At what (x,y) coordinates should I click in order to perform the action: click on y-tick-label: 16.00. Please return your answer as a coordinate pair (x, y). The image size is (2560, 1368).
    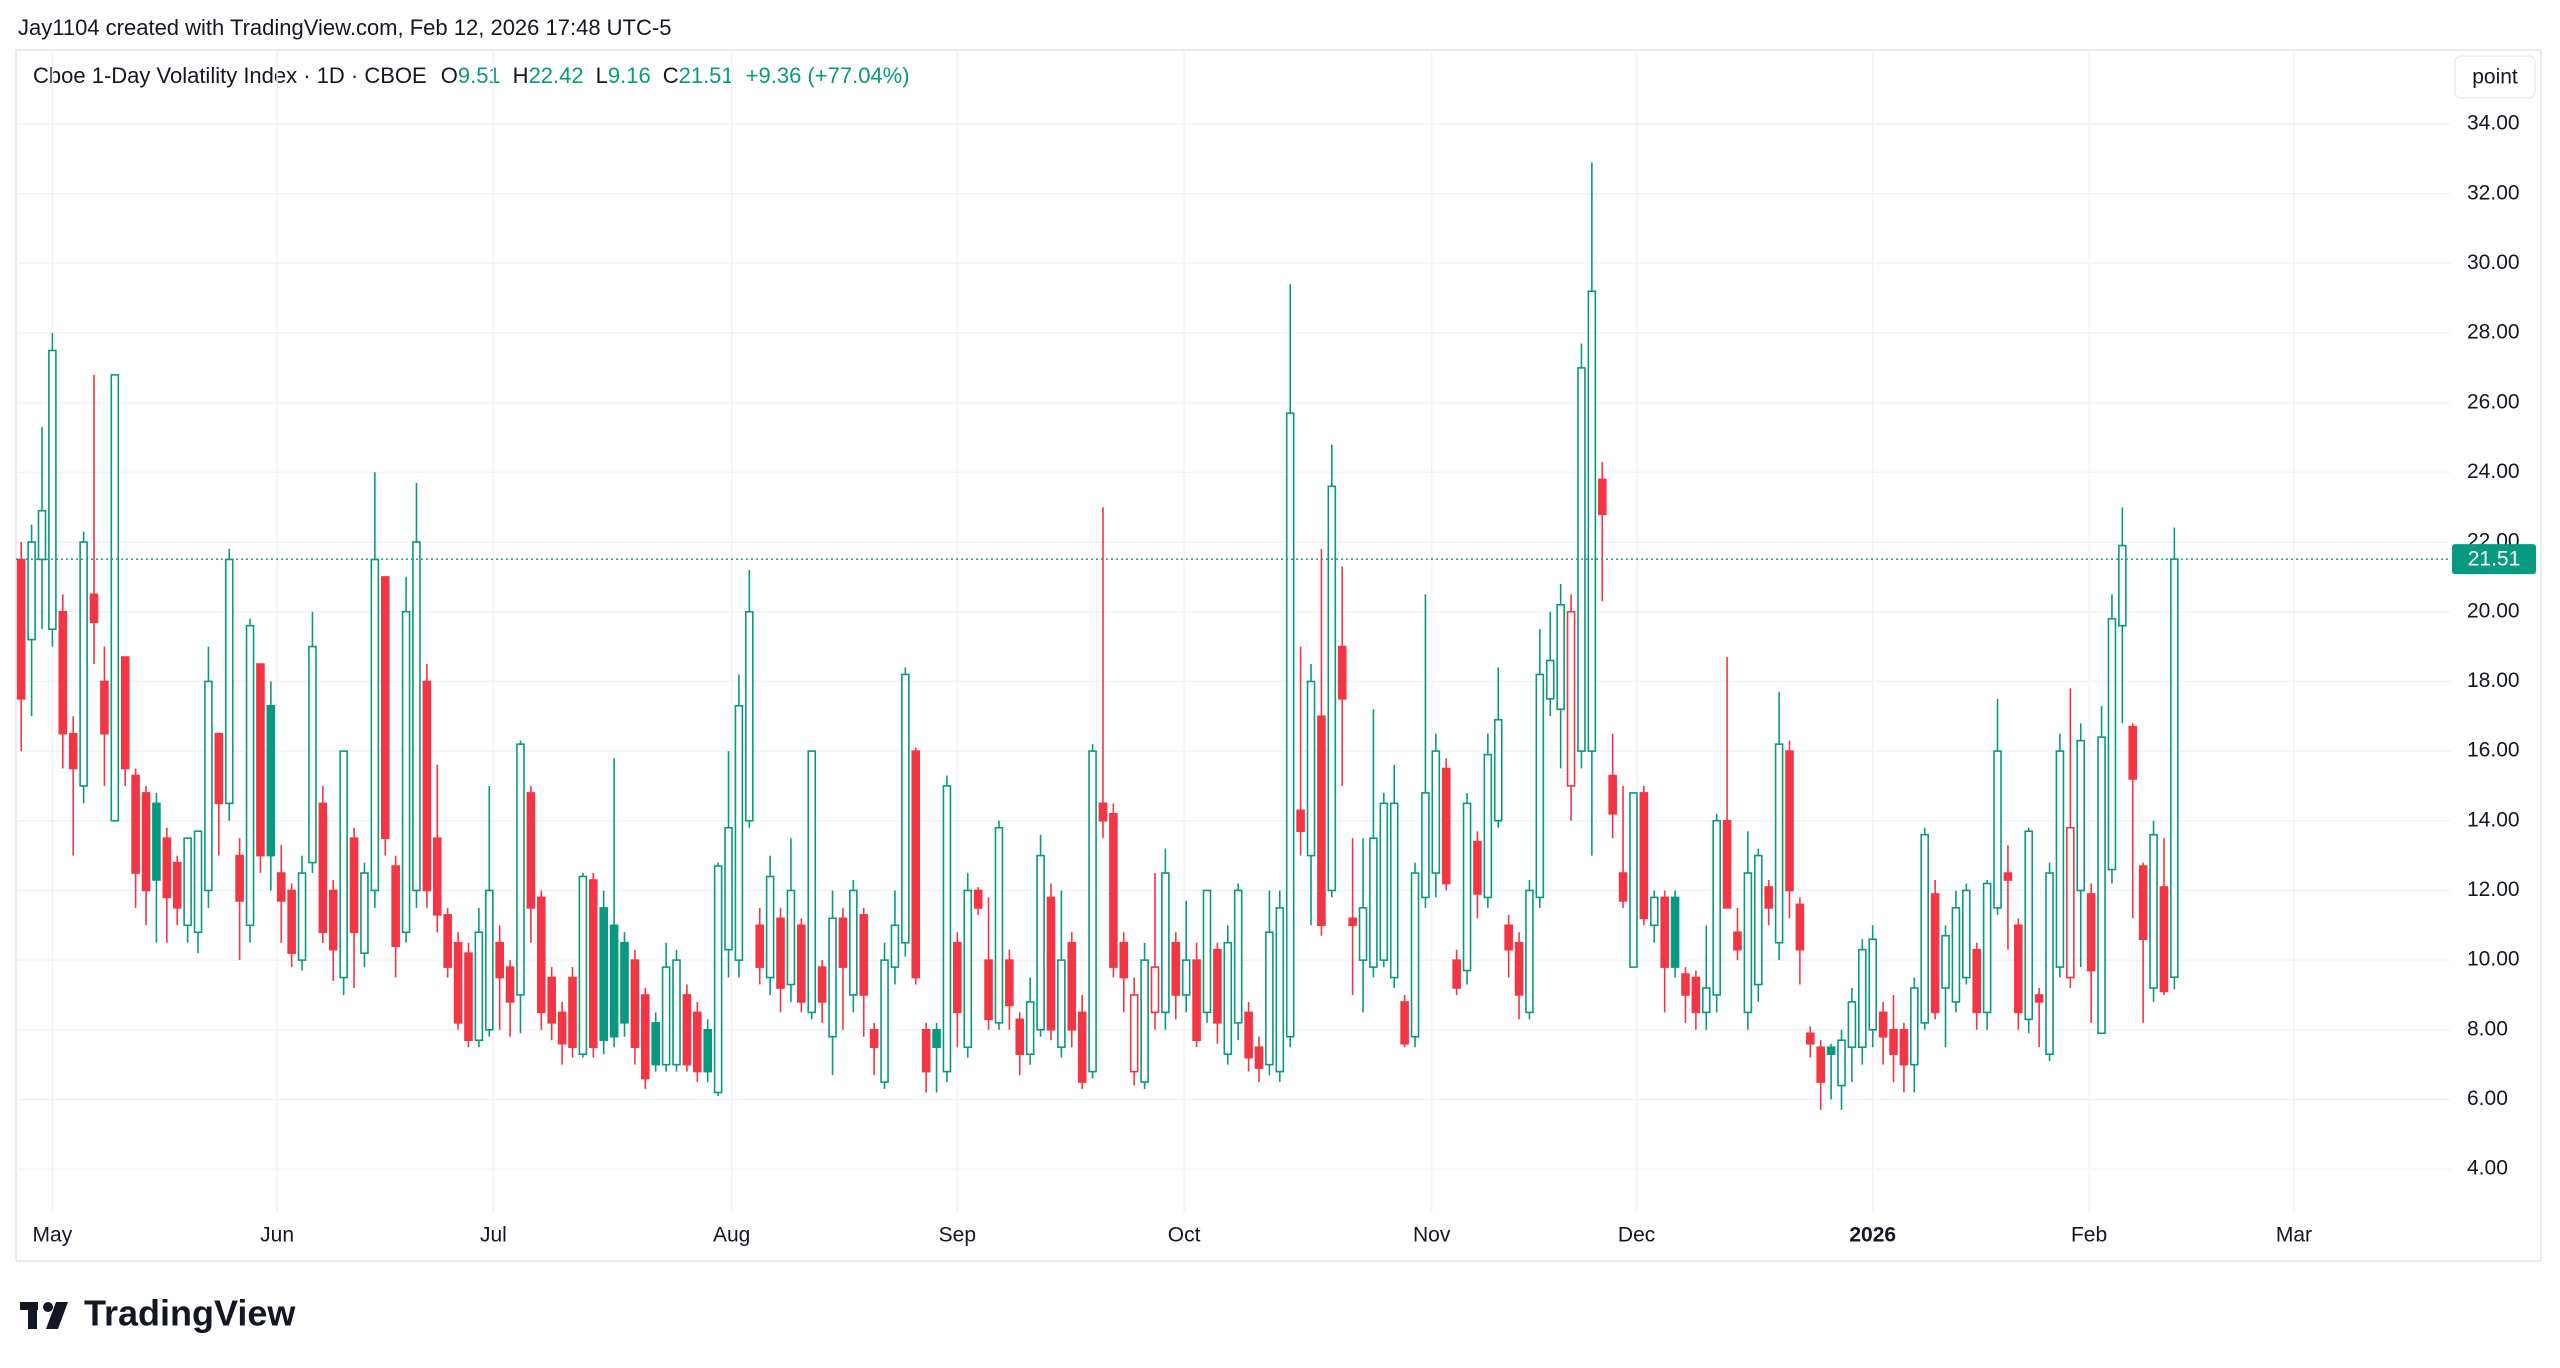
    Looking at the image, I should click on (2493, 750).